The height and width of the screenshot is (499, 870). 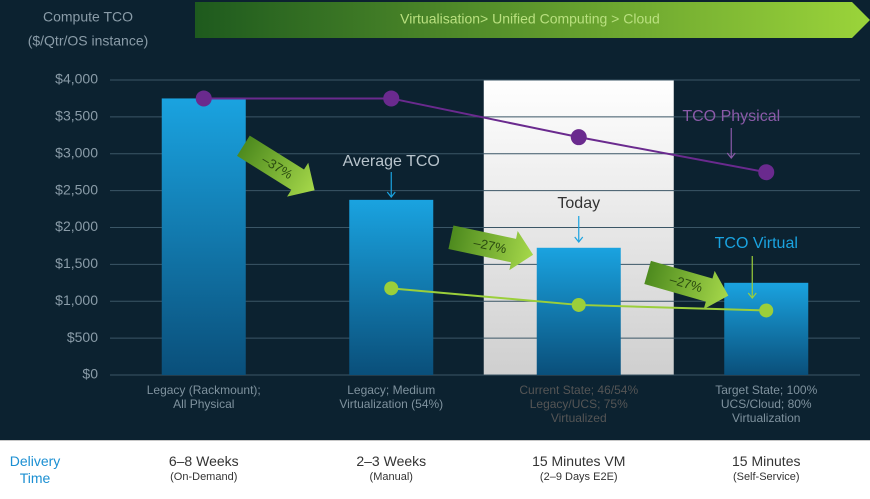 I want to click on x-tick-label: Legacy (Rackmount); All Physical, so click(x=203, y=397).